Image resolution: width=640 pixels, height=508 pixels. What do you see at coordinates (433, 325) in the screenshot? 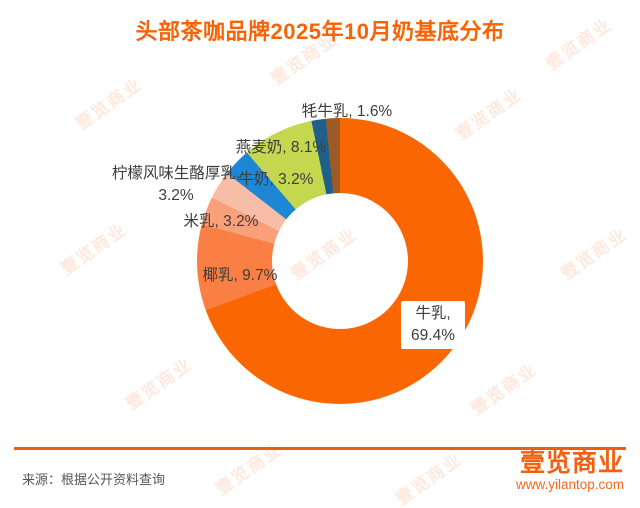
I see `label-cow-milk-main: 牛乳, 69.4%` at bounding box center [433, 325].